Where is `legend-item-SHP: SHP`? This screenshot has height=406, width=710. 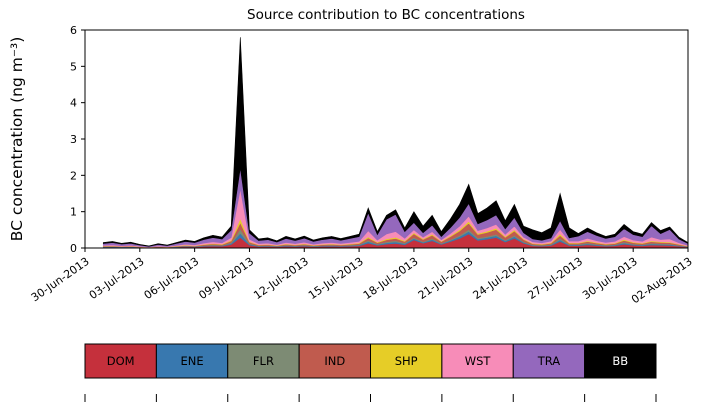
legend-item-SHP: SHP is located at coordinates (406, 361).